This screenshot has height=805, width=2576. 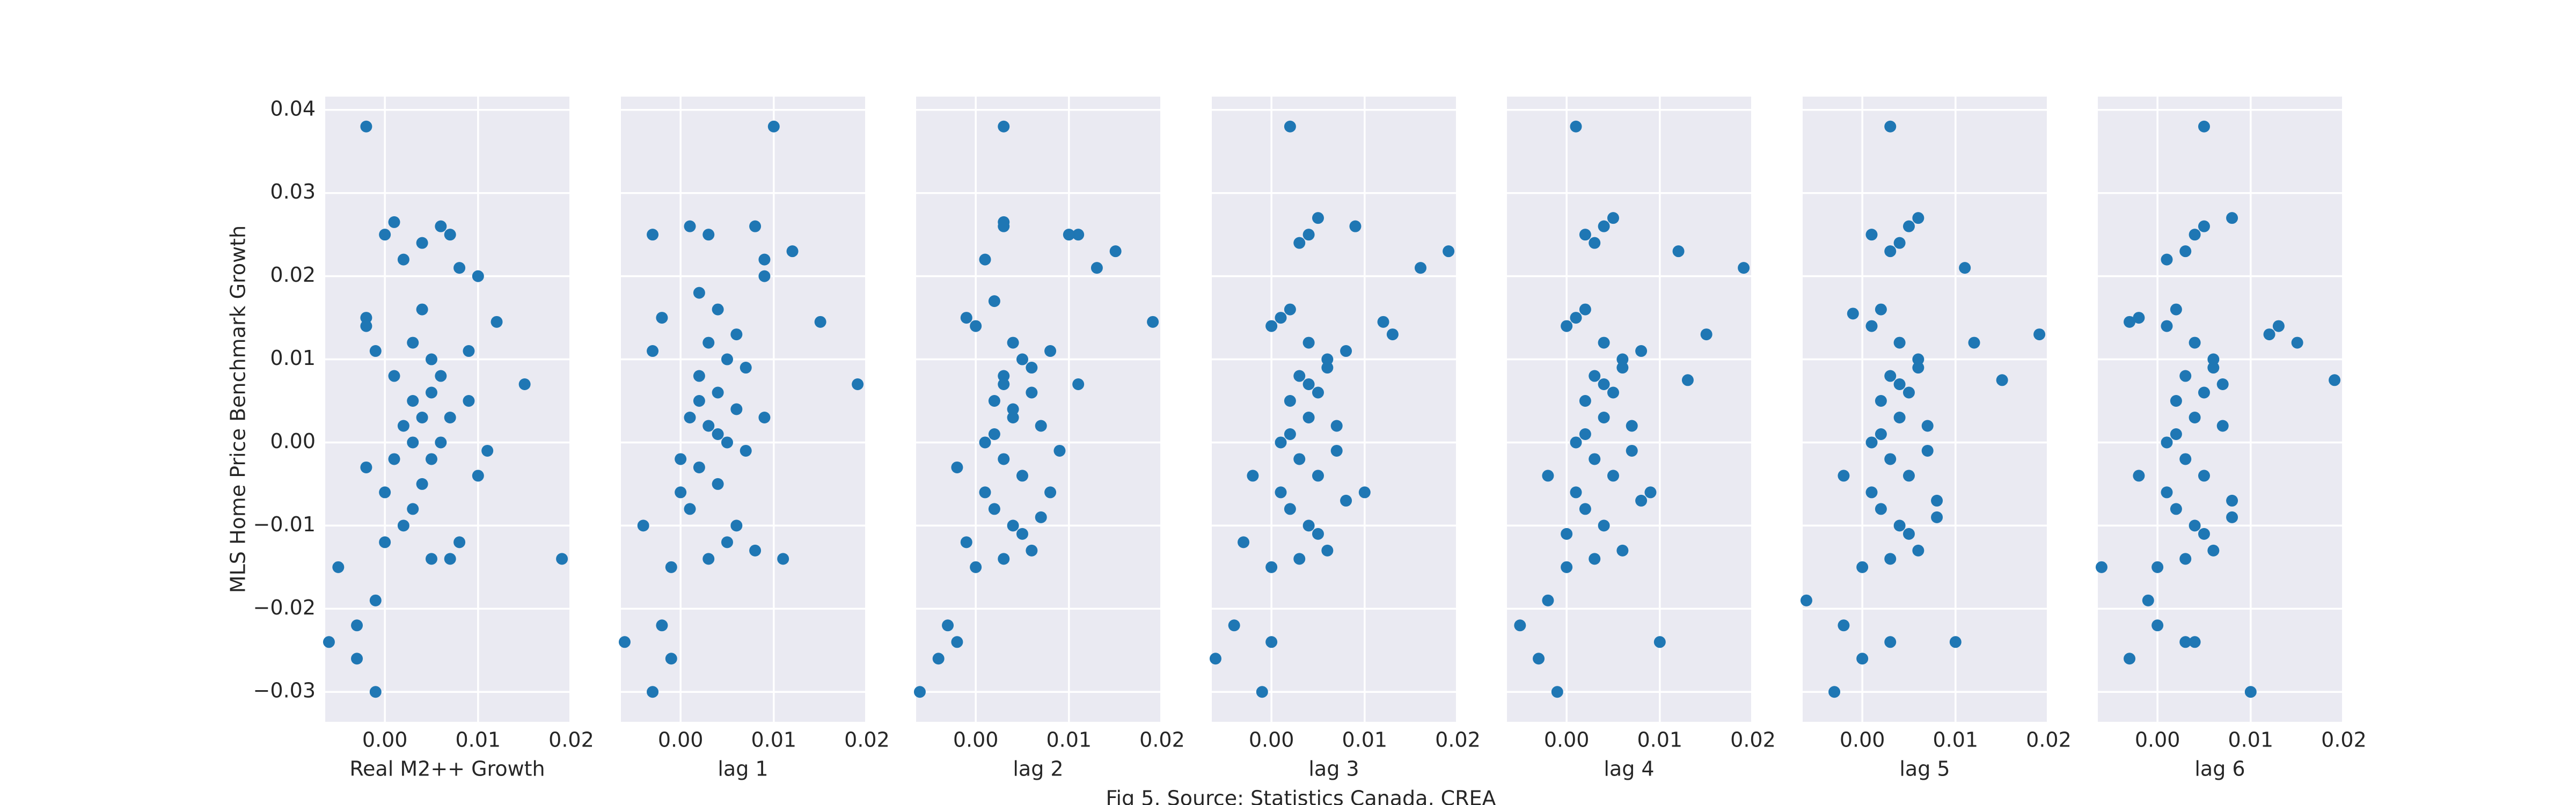 I want to click on x-axis-label: Real M2++ Growth, so click(x=447, y=769).